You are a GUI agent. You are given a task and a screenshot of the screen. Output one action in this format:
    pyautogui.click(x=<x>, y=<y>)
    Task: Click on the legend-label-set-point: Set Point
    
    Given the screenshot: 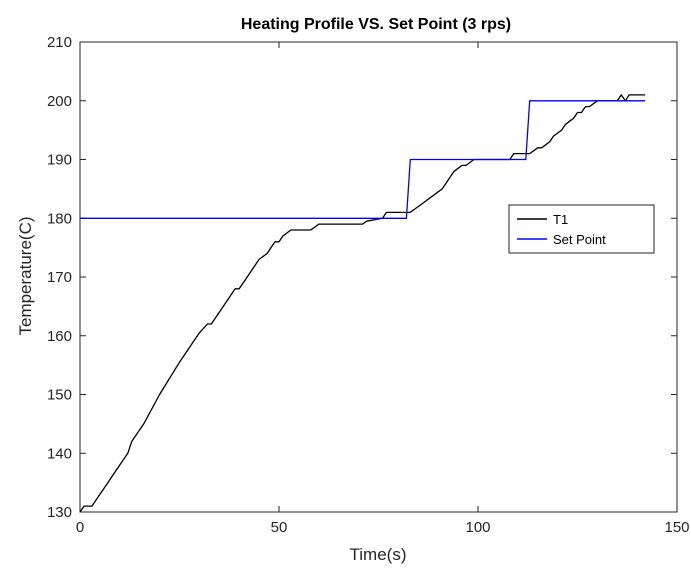 What is the action you would take?
    pyautogui.click(x=579, y=239)
    